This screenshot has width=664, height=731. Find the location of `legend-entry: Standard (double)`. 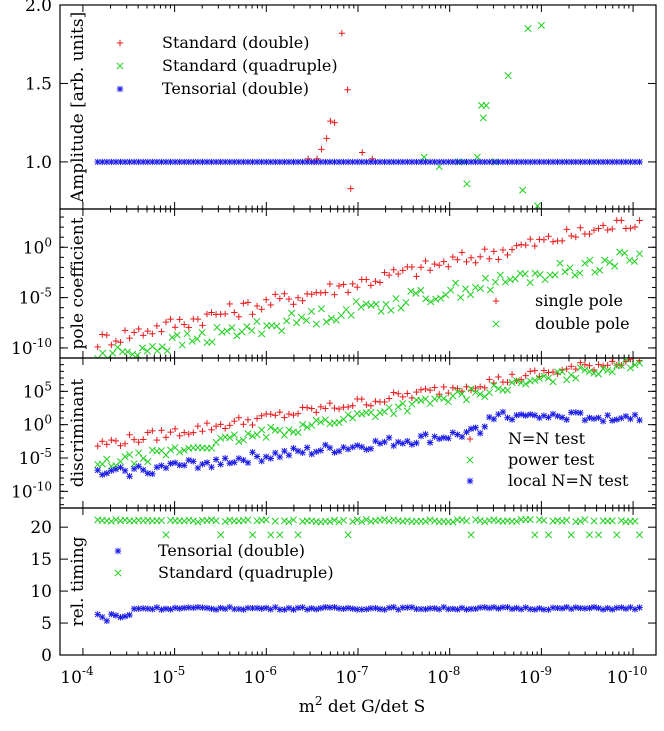

legend-entry: Standard (double) is located at coordinates (235, 42).